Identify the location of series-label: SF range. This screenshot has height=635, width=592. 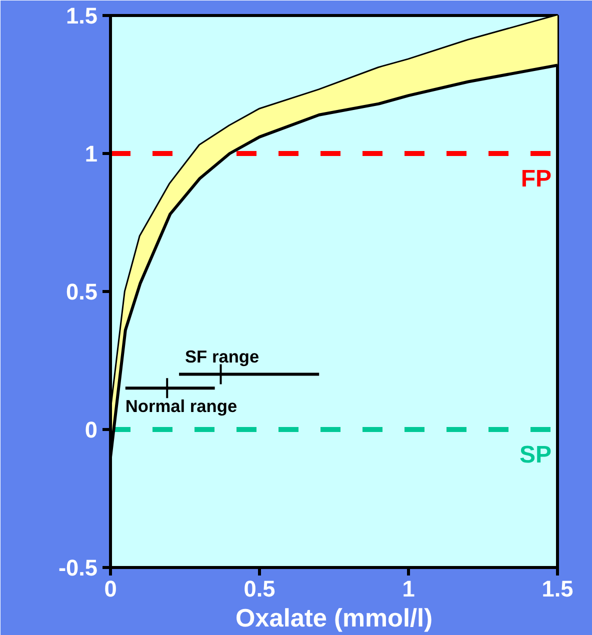
(222, 356).